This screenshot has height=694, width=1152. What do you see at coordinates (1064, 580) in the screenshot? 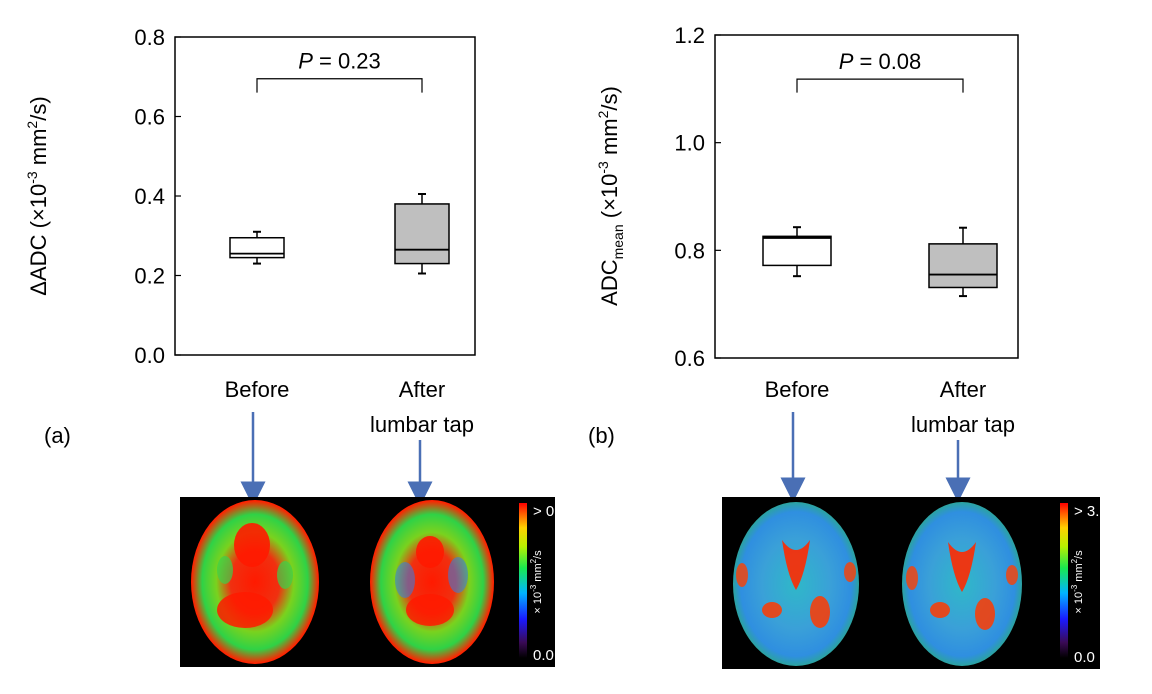
I see `colorbar-b` at bounding box center [1064, 580].